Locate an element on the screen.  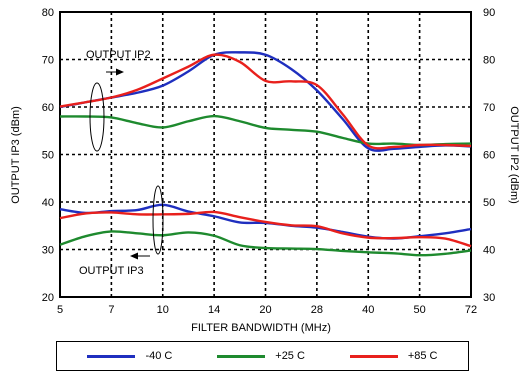
x-axis-label: FILTER BANDWIDTH (MHz) is located at coordinates (261, 328).